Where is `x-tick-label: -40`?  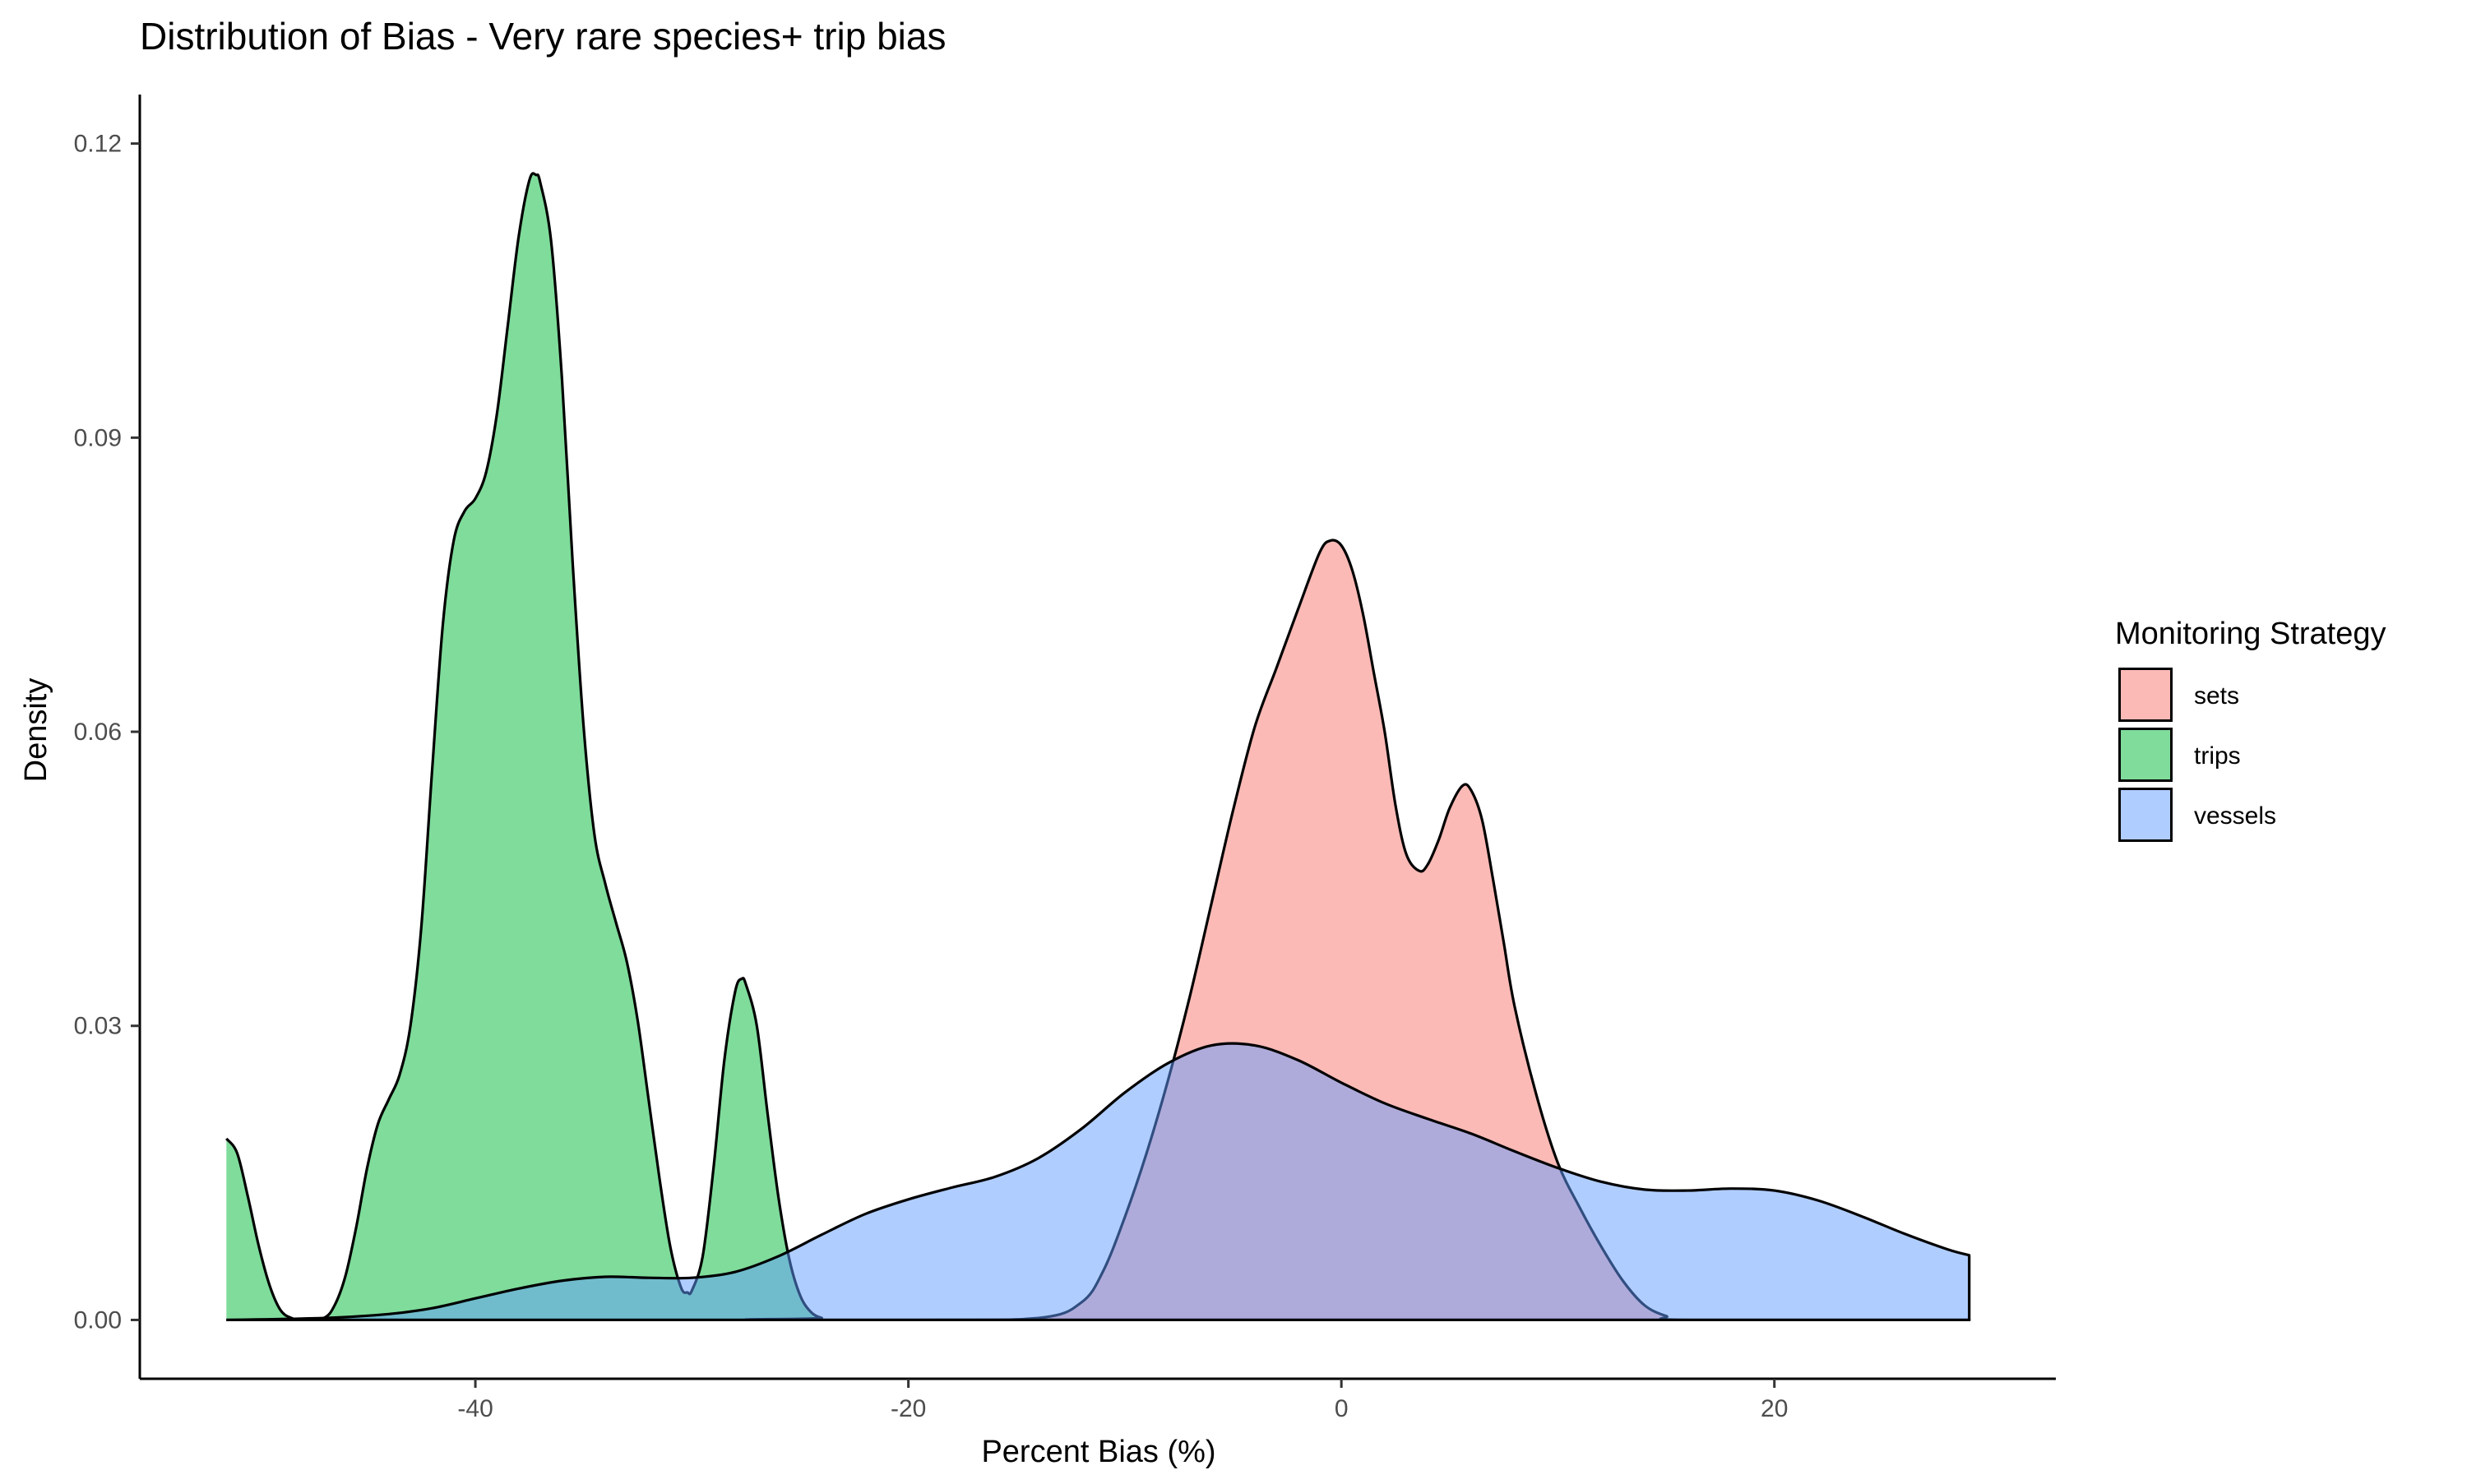
x-tick-label: -40 is located at coordinates (475, 1408).